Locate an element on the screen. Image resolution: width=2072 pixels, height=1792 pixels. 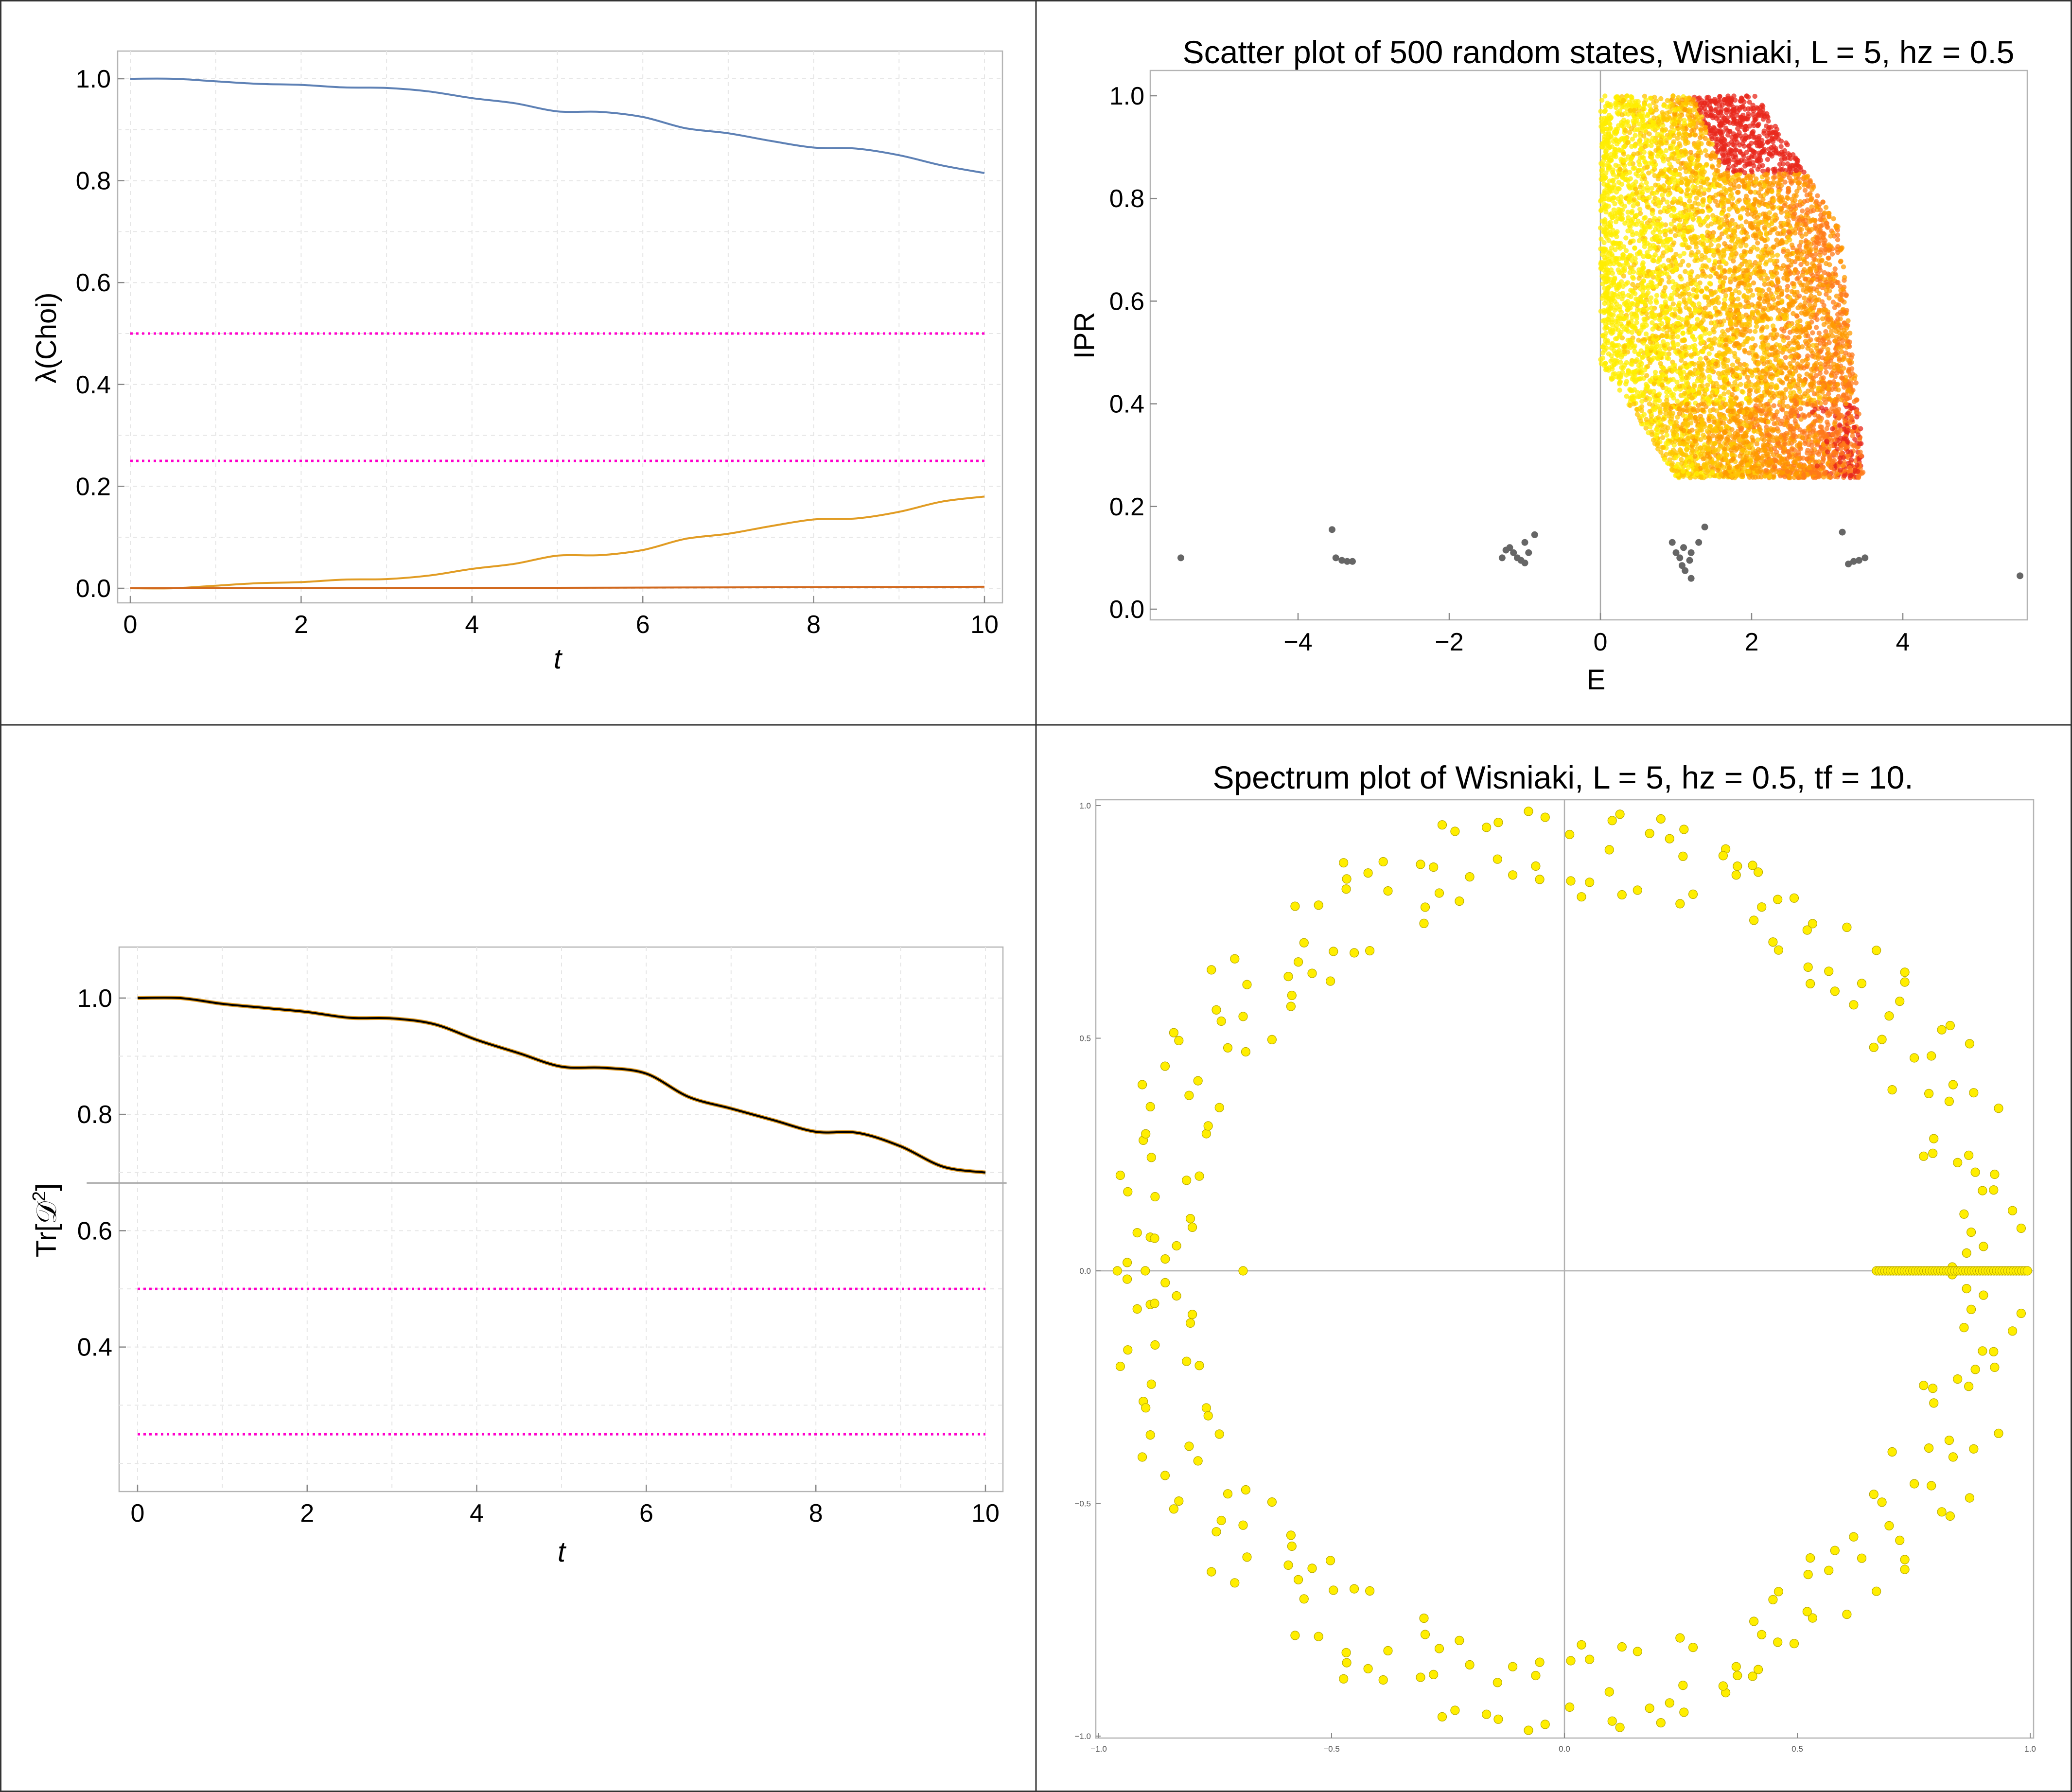
series-line-blue is located at coordinates (557, 126).